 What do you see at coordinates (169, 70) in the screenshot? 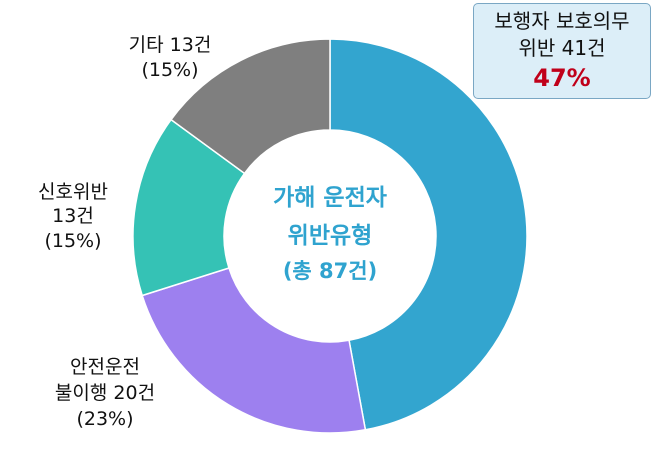
I see `label-etc-line-2: (15%)` at bounding box center [169, 70].